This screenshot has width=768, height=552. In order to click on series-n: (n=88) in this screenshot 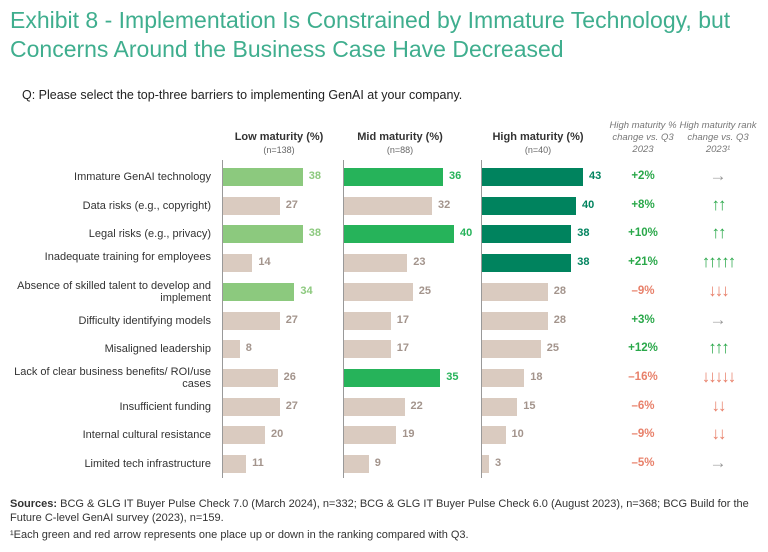, I will do `click(400, 150)`.